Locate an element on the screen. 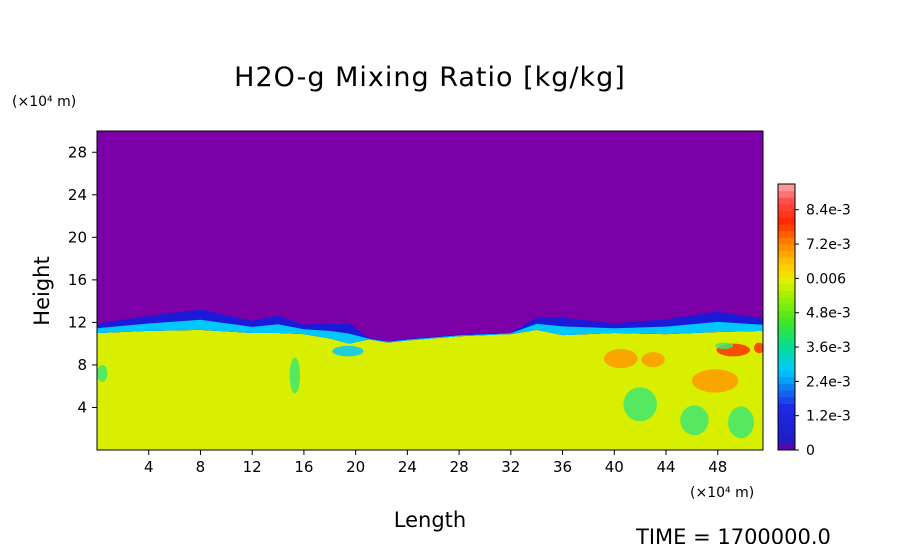 Image resolution: width=904 pixels, height=544 pixels. y-tick-label: 8 is located at coordinates (82, 365).